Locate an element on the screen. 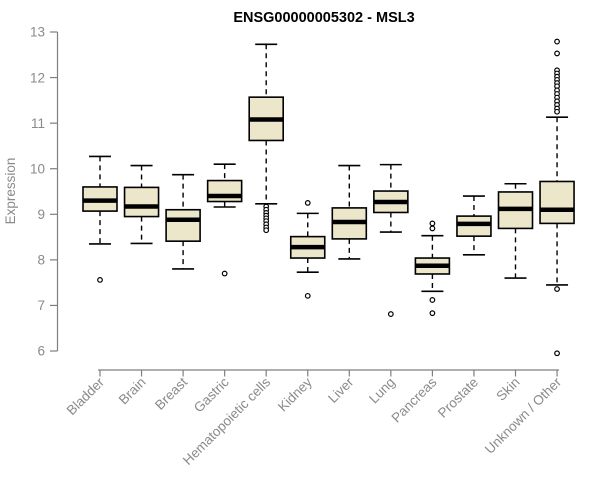 The image size is (600, 500). box-group-brain is located at coordinates (141, 204).